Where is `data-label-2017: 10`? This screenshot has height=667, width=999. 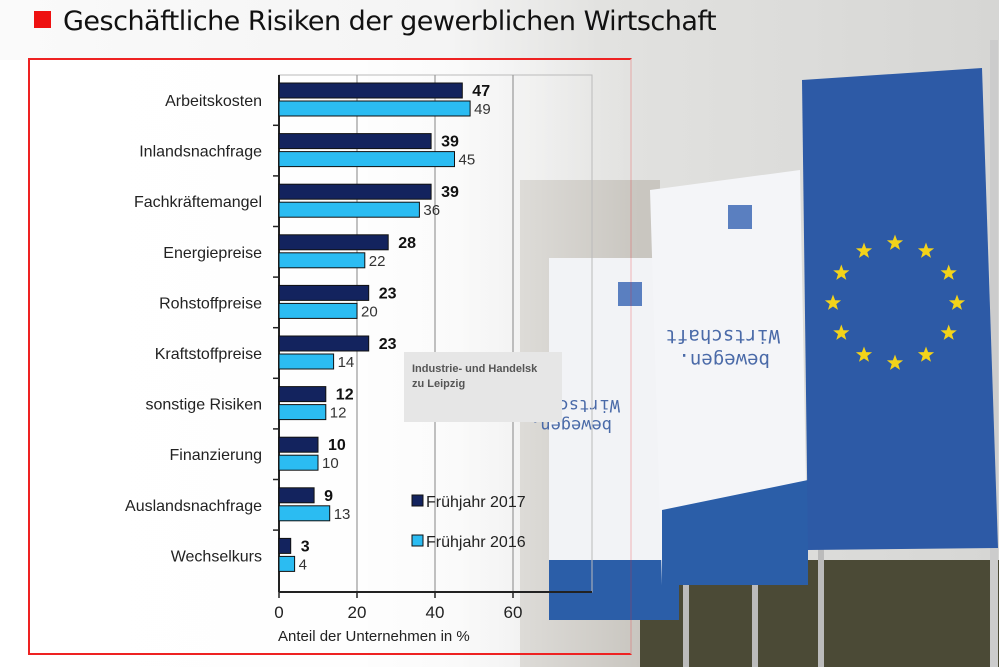 data-label-2017: 10 is located at coordinates (337, 445).